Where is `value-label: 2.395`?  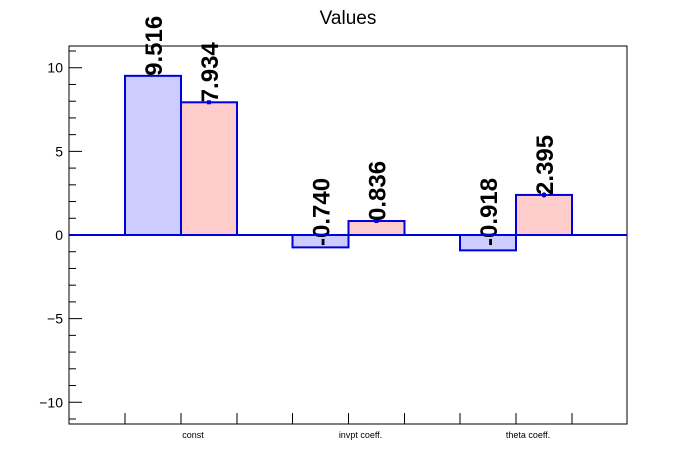
value-label: 2.395 is located at coordinates (545, 165).